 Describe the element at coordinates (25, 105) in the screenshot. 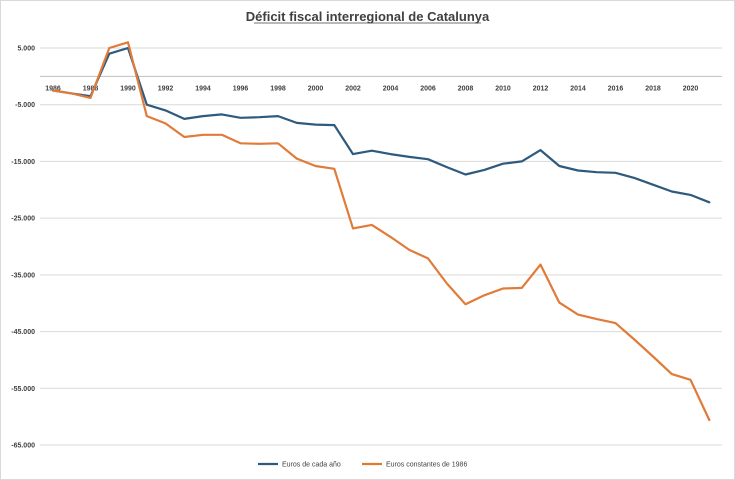

I see `y-tick-label: -5.000` at that location.